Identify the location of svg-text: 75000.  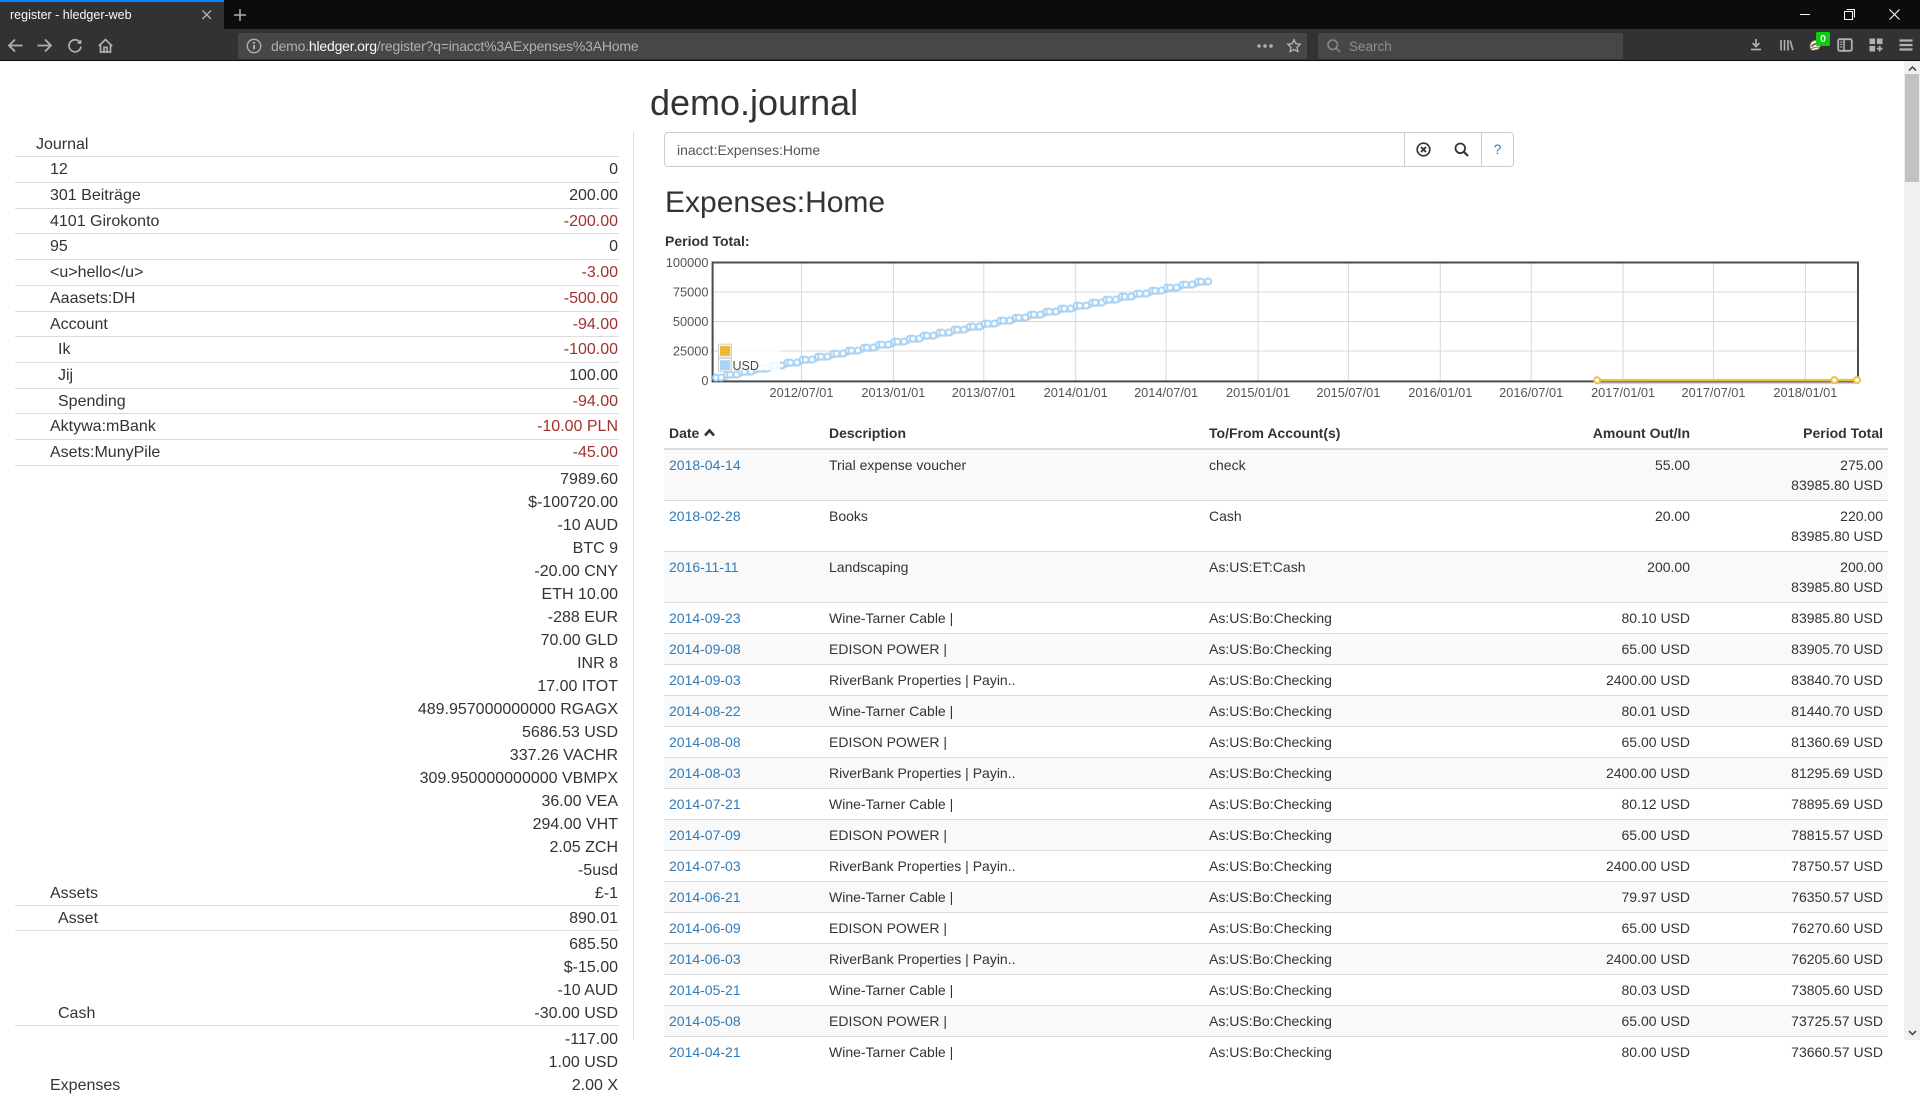
(691, 292).